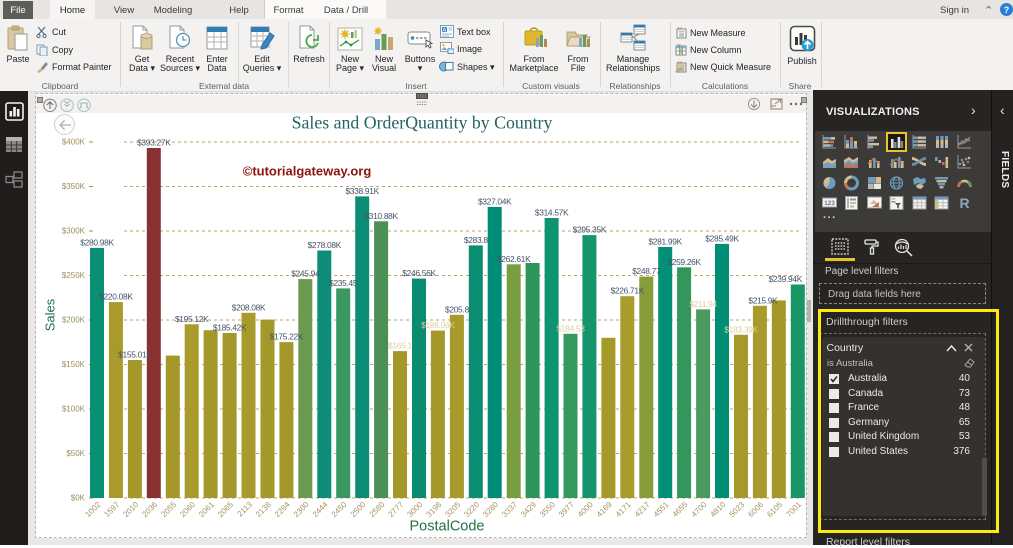 The height and width of the screenshot is (548, 1013). I want to click on svg-text: $50K, so click(75, 453).